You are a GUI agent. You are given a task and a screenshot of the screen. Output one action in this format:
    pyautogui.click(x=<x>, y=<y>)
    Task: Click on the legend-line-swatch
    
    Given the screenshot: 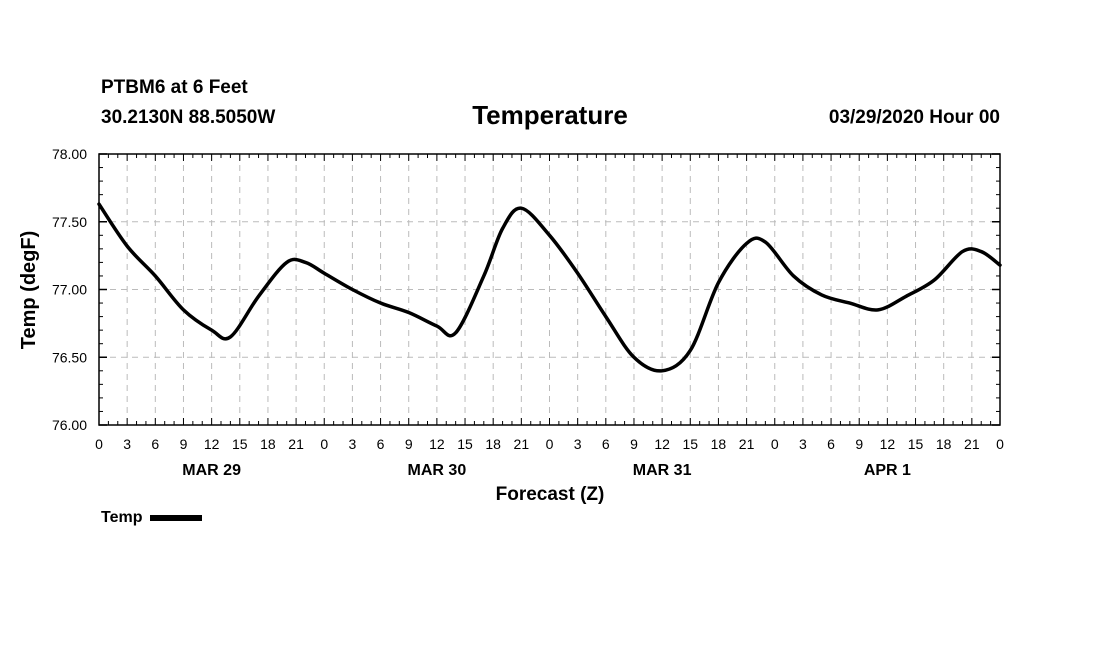 What is the action you would take?
    pyautogui.click(x=176, y=518)
    